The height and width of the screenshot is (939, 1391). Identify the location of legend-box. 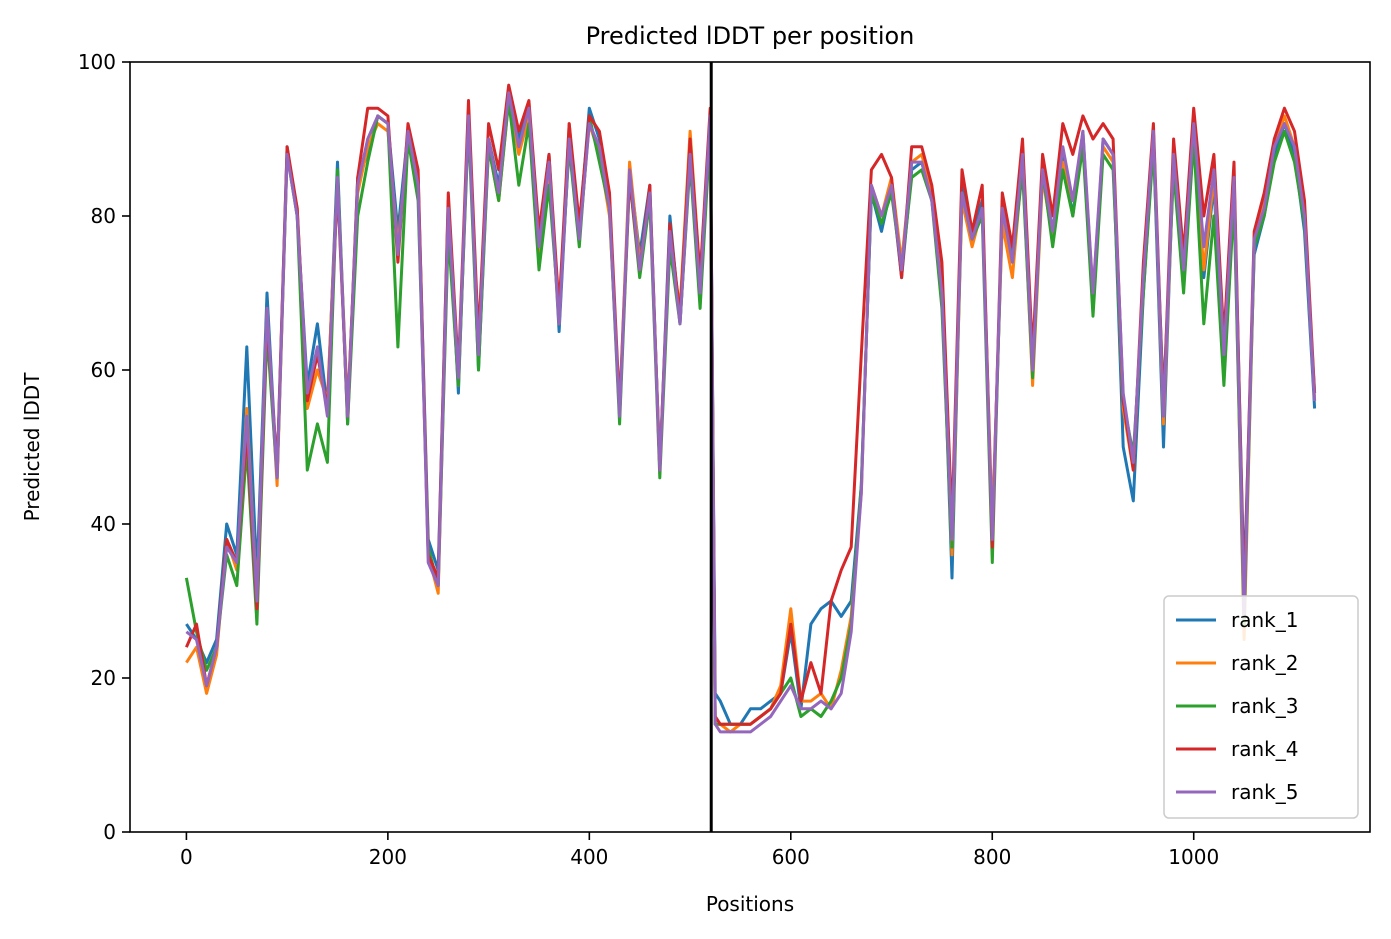
(1261, 707).